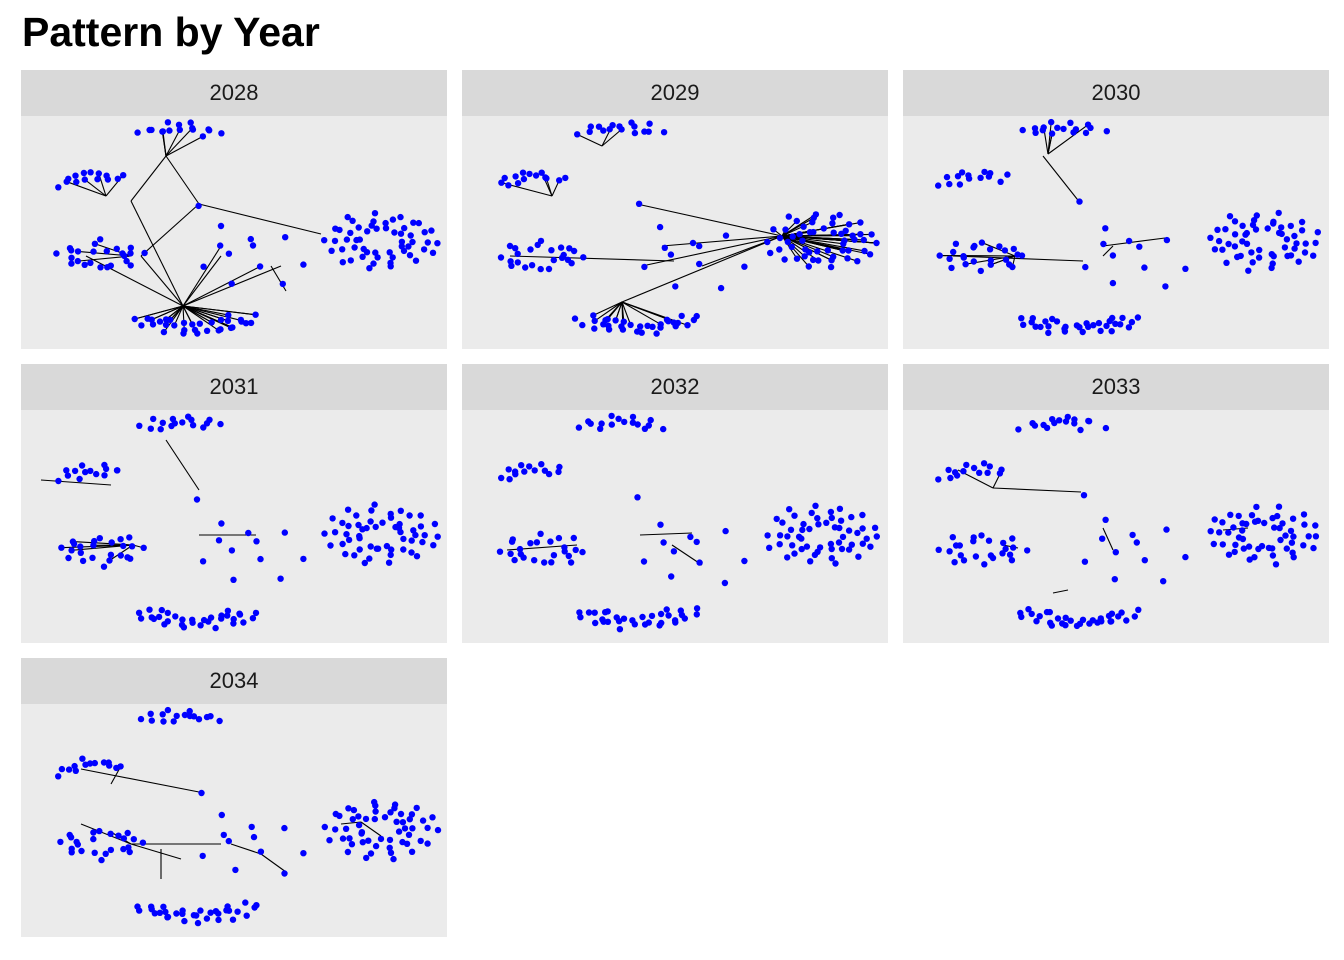 This screenshot has height=960, width=1344. Describe the element at coordinates (234, 797) in the screenshot. I see `facet-panel-2034: 2034` at that location.